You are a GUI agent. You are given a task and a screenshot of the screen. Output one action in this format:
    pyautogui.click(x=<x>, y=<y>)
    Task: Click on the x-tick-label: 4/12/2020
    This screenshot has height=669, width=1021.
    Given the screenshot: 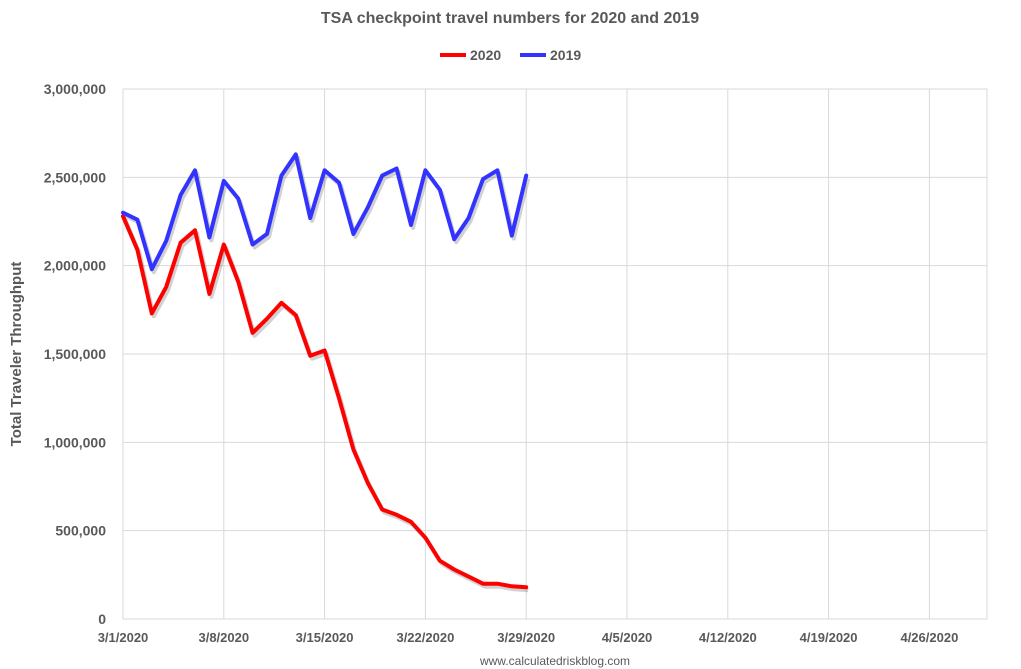 What is the action you would take?
    pyautogui.click(x=728, y=637)
    